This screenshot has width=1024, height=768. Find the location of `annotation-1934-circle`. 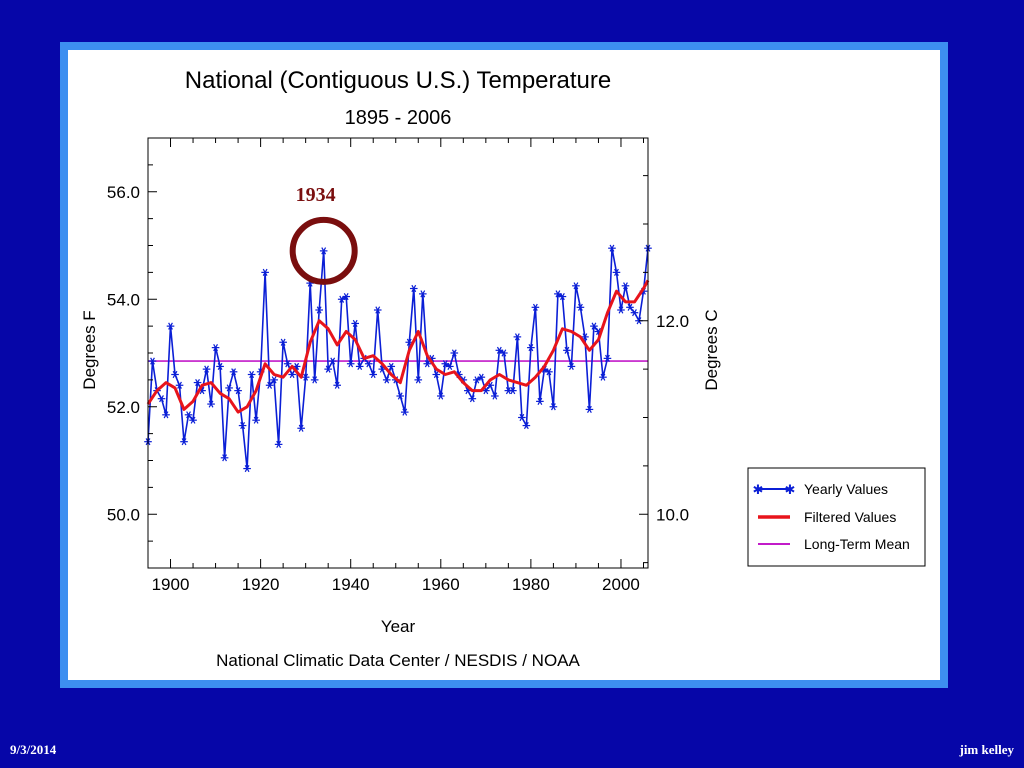

annotation-1934-circle is located at coordinates (323, 250).